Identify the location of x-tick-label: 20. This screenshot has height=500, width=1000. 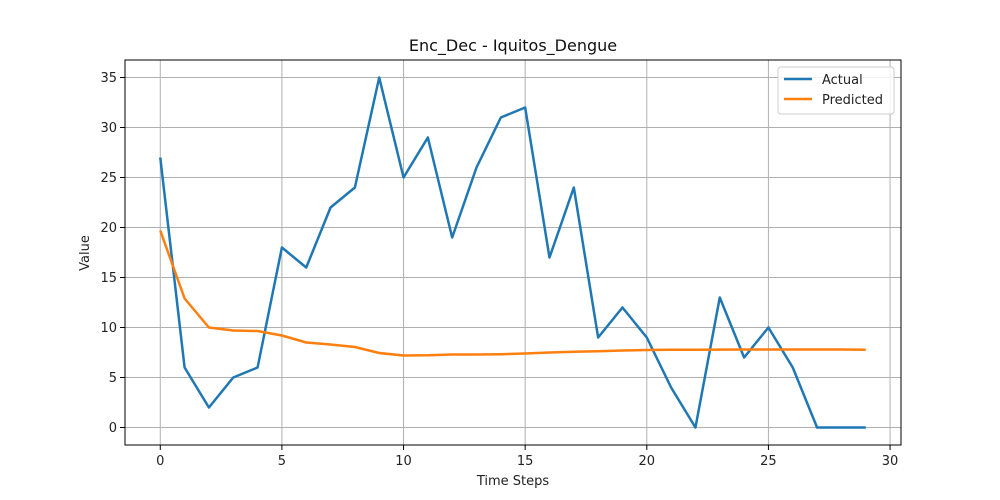
(647, 461).